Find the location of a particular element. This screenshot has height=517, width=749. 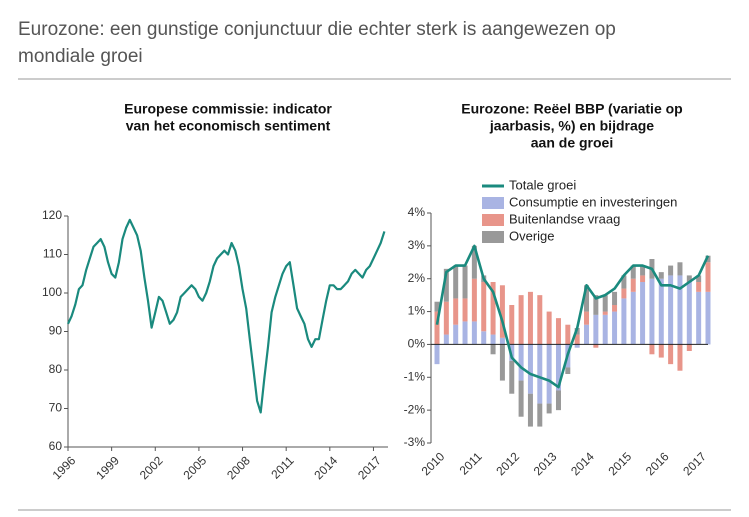

x-tick-label: 2015 is located at coordinates (619, 463).